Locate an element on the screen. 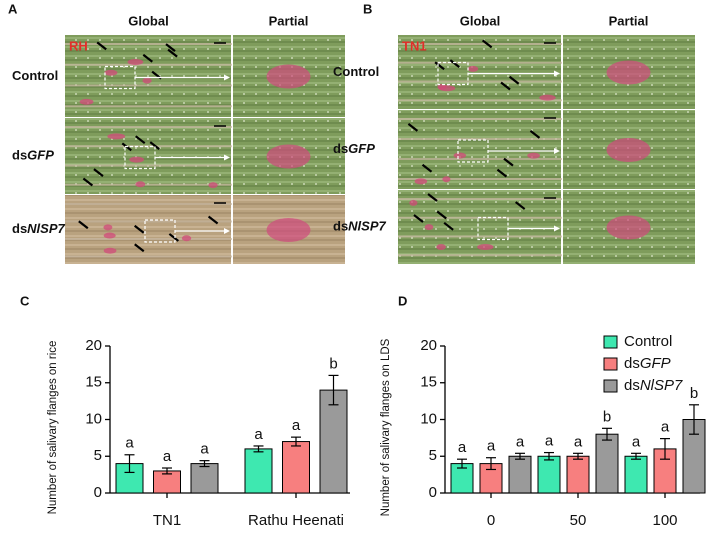  x-tick-label: 50 is located at coordinates (578, 520).